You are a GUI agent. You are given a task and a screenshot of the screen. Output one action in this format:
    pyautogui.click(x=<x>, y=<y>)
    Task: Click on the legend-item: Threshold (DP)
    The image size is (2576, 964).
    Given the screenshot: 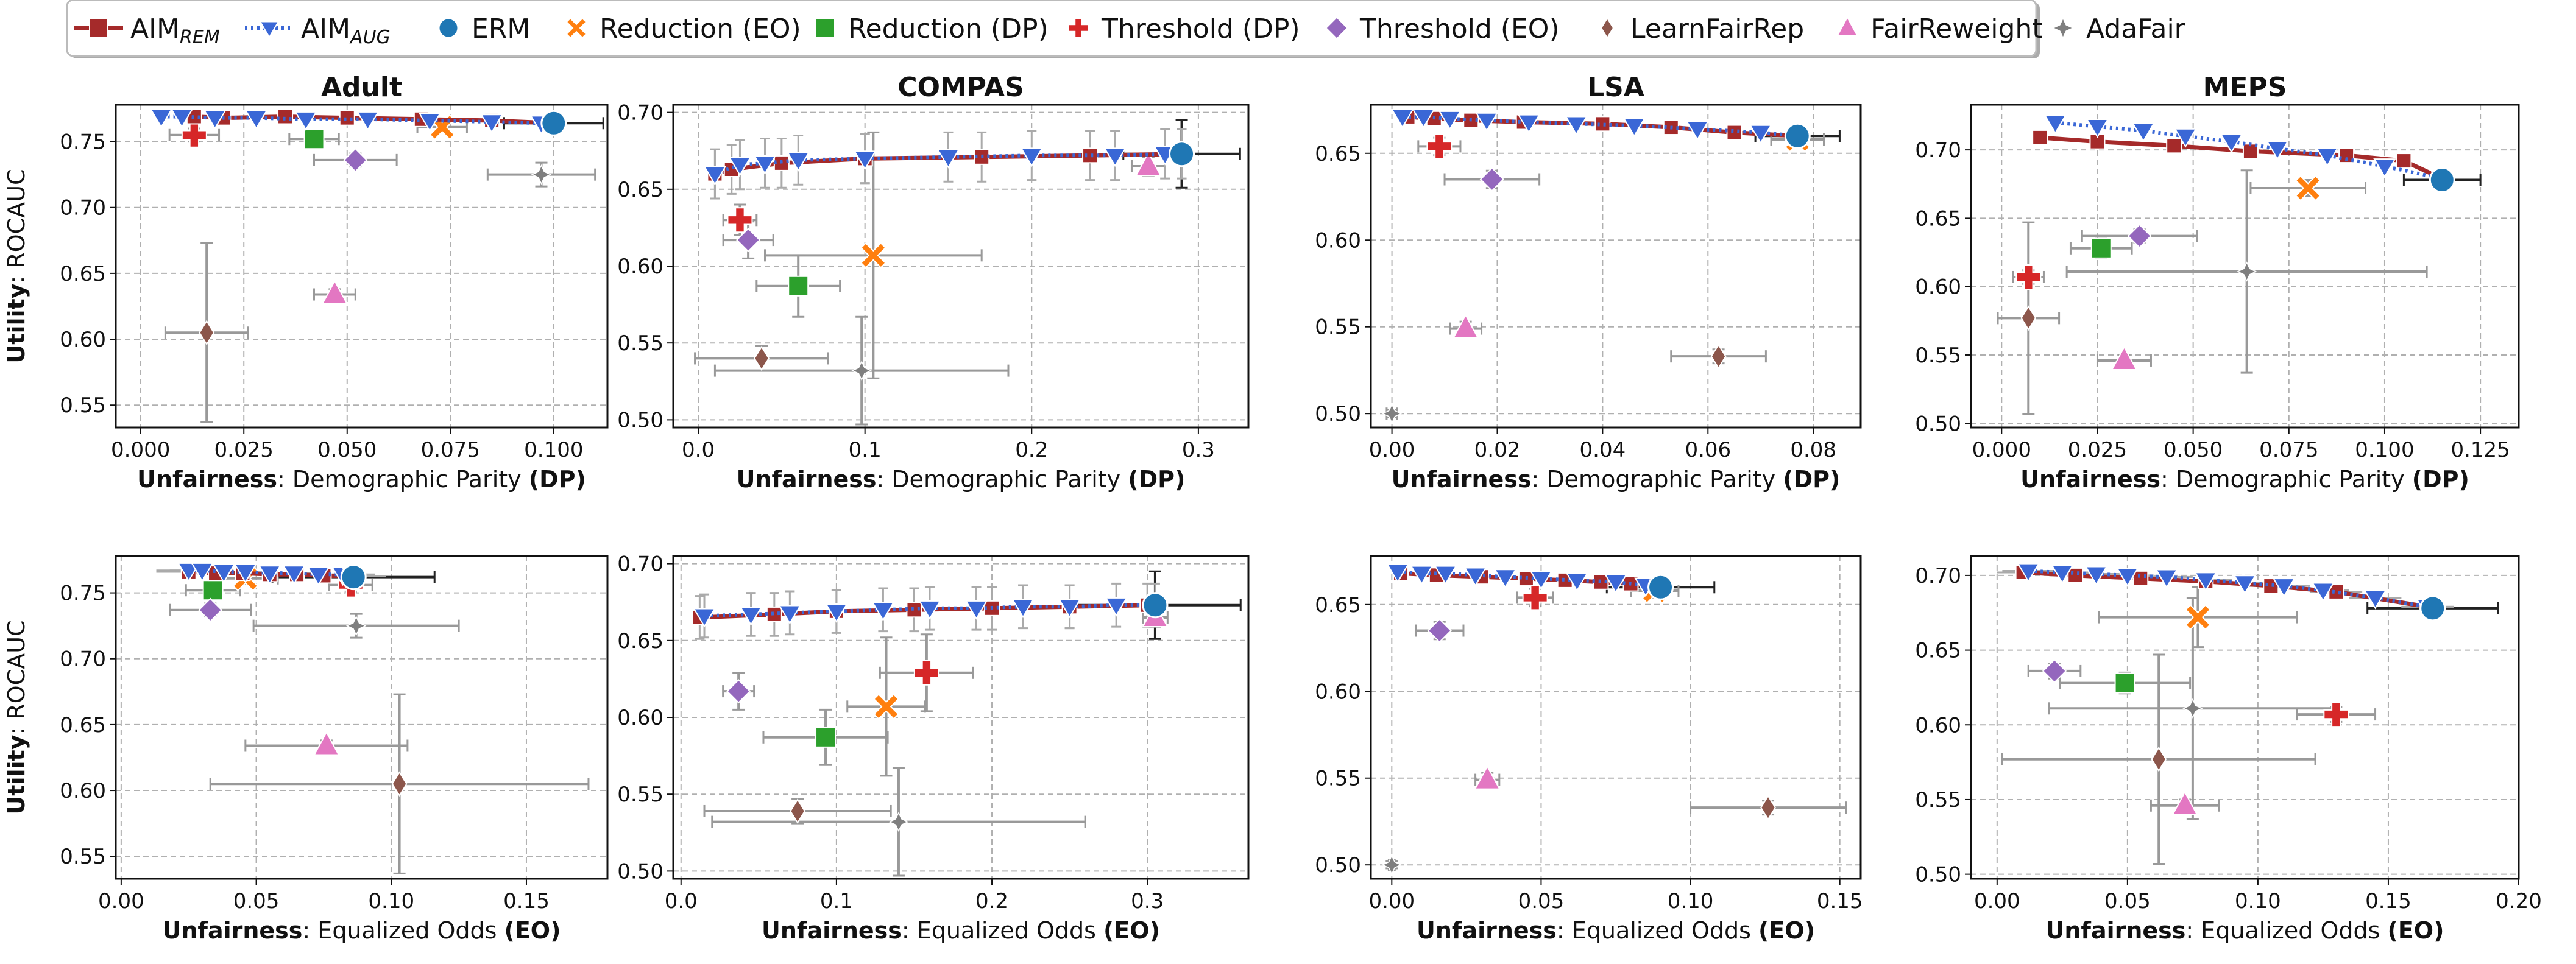 What is the action you would take?
    pyautogui.click(x=1184, y=28)
    